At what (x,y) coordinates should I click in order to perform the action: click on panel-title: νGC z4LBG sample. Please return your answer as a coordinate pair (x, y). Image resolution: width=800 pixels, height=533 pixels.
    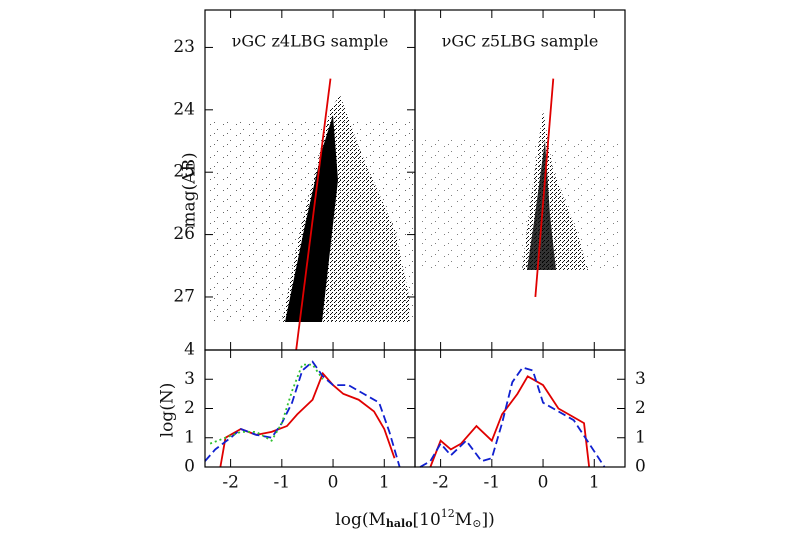
    Looking at the image, I should click on (310, 41).